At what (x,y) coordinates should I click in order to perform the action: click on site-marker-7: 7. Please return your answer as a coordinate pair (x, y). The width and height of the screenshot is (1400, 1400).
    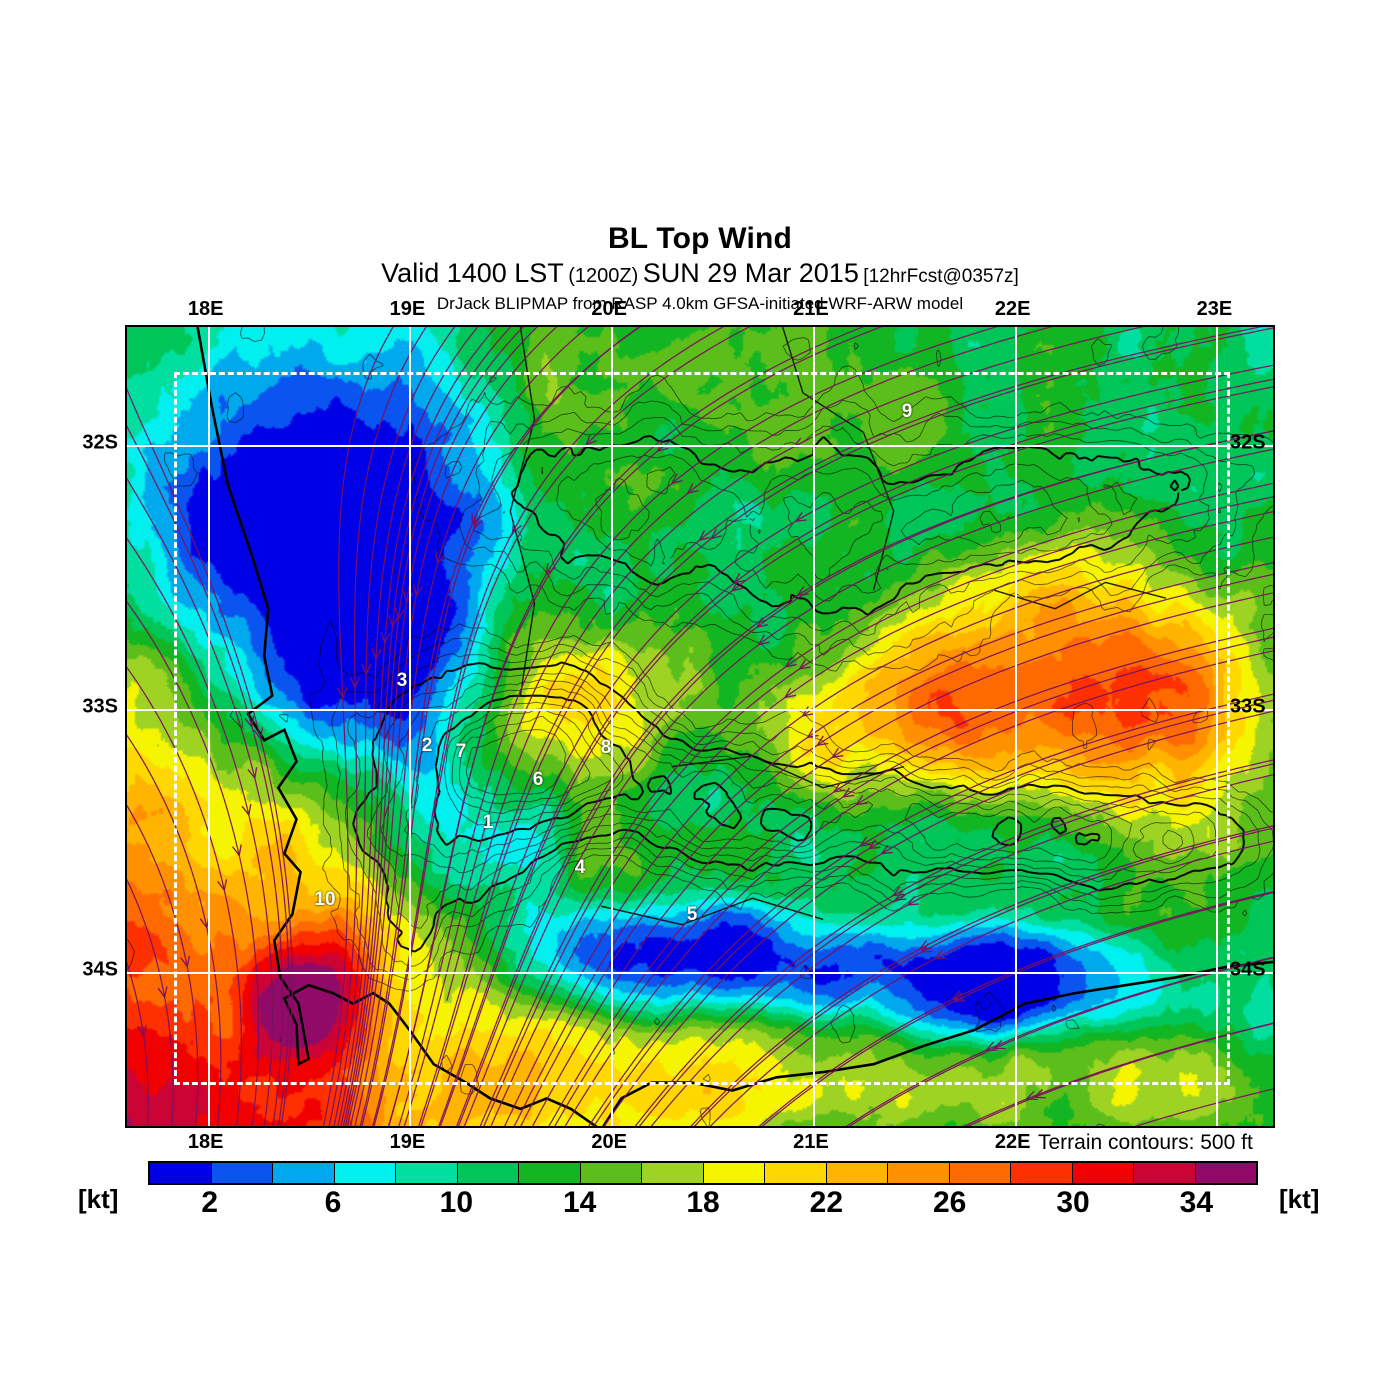
    Looking at the image, I should click on (461, 751).